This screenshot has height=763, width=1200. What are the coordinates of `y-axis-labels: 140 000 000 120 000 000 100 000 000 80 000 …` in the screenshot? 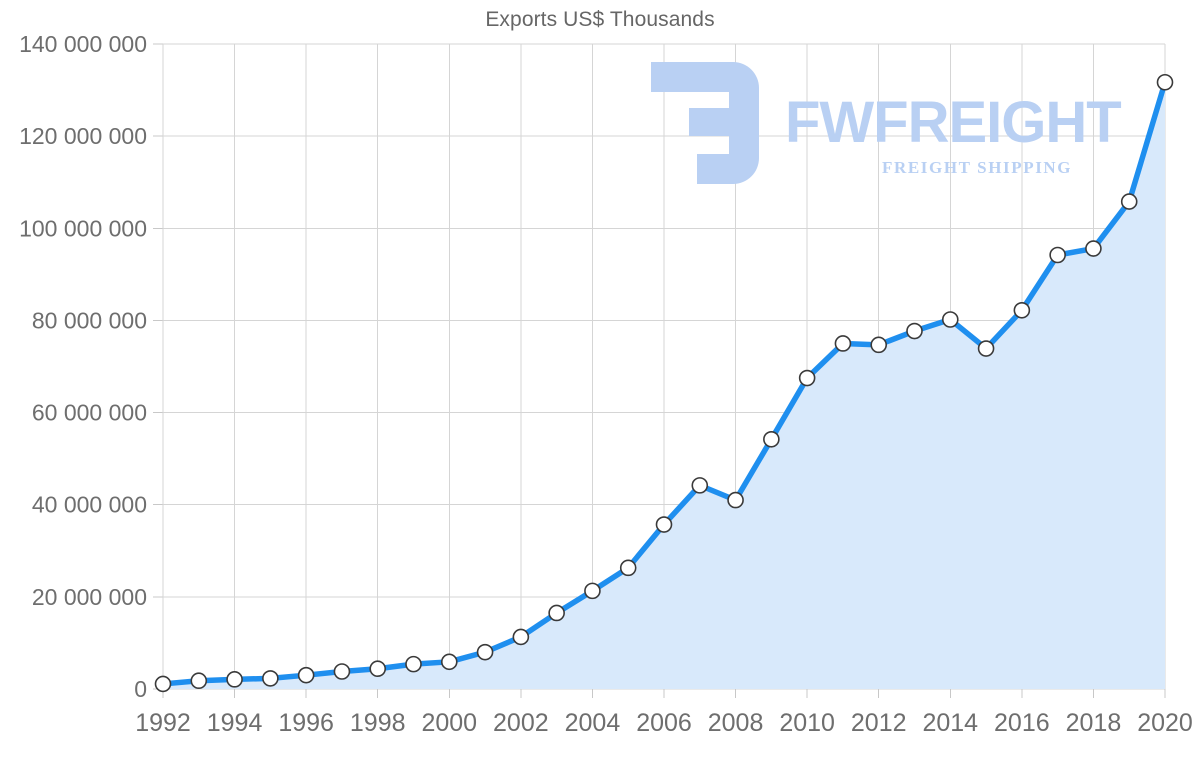 It's located at (83, 366).